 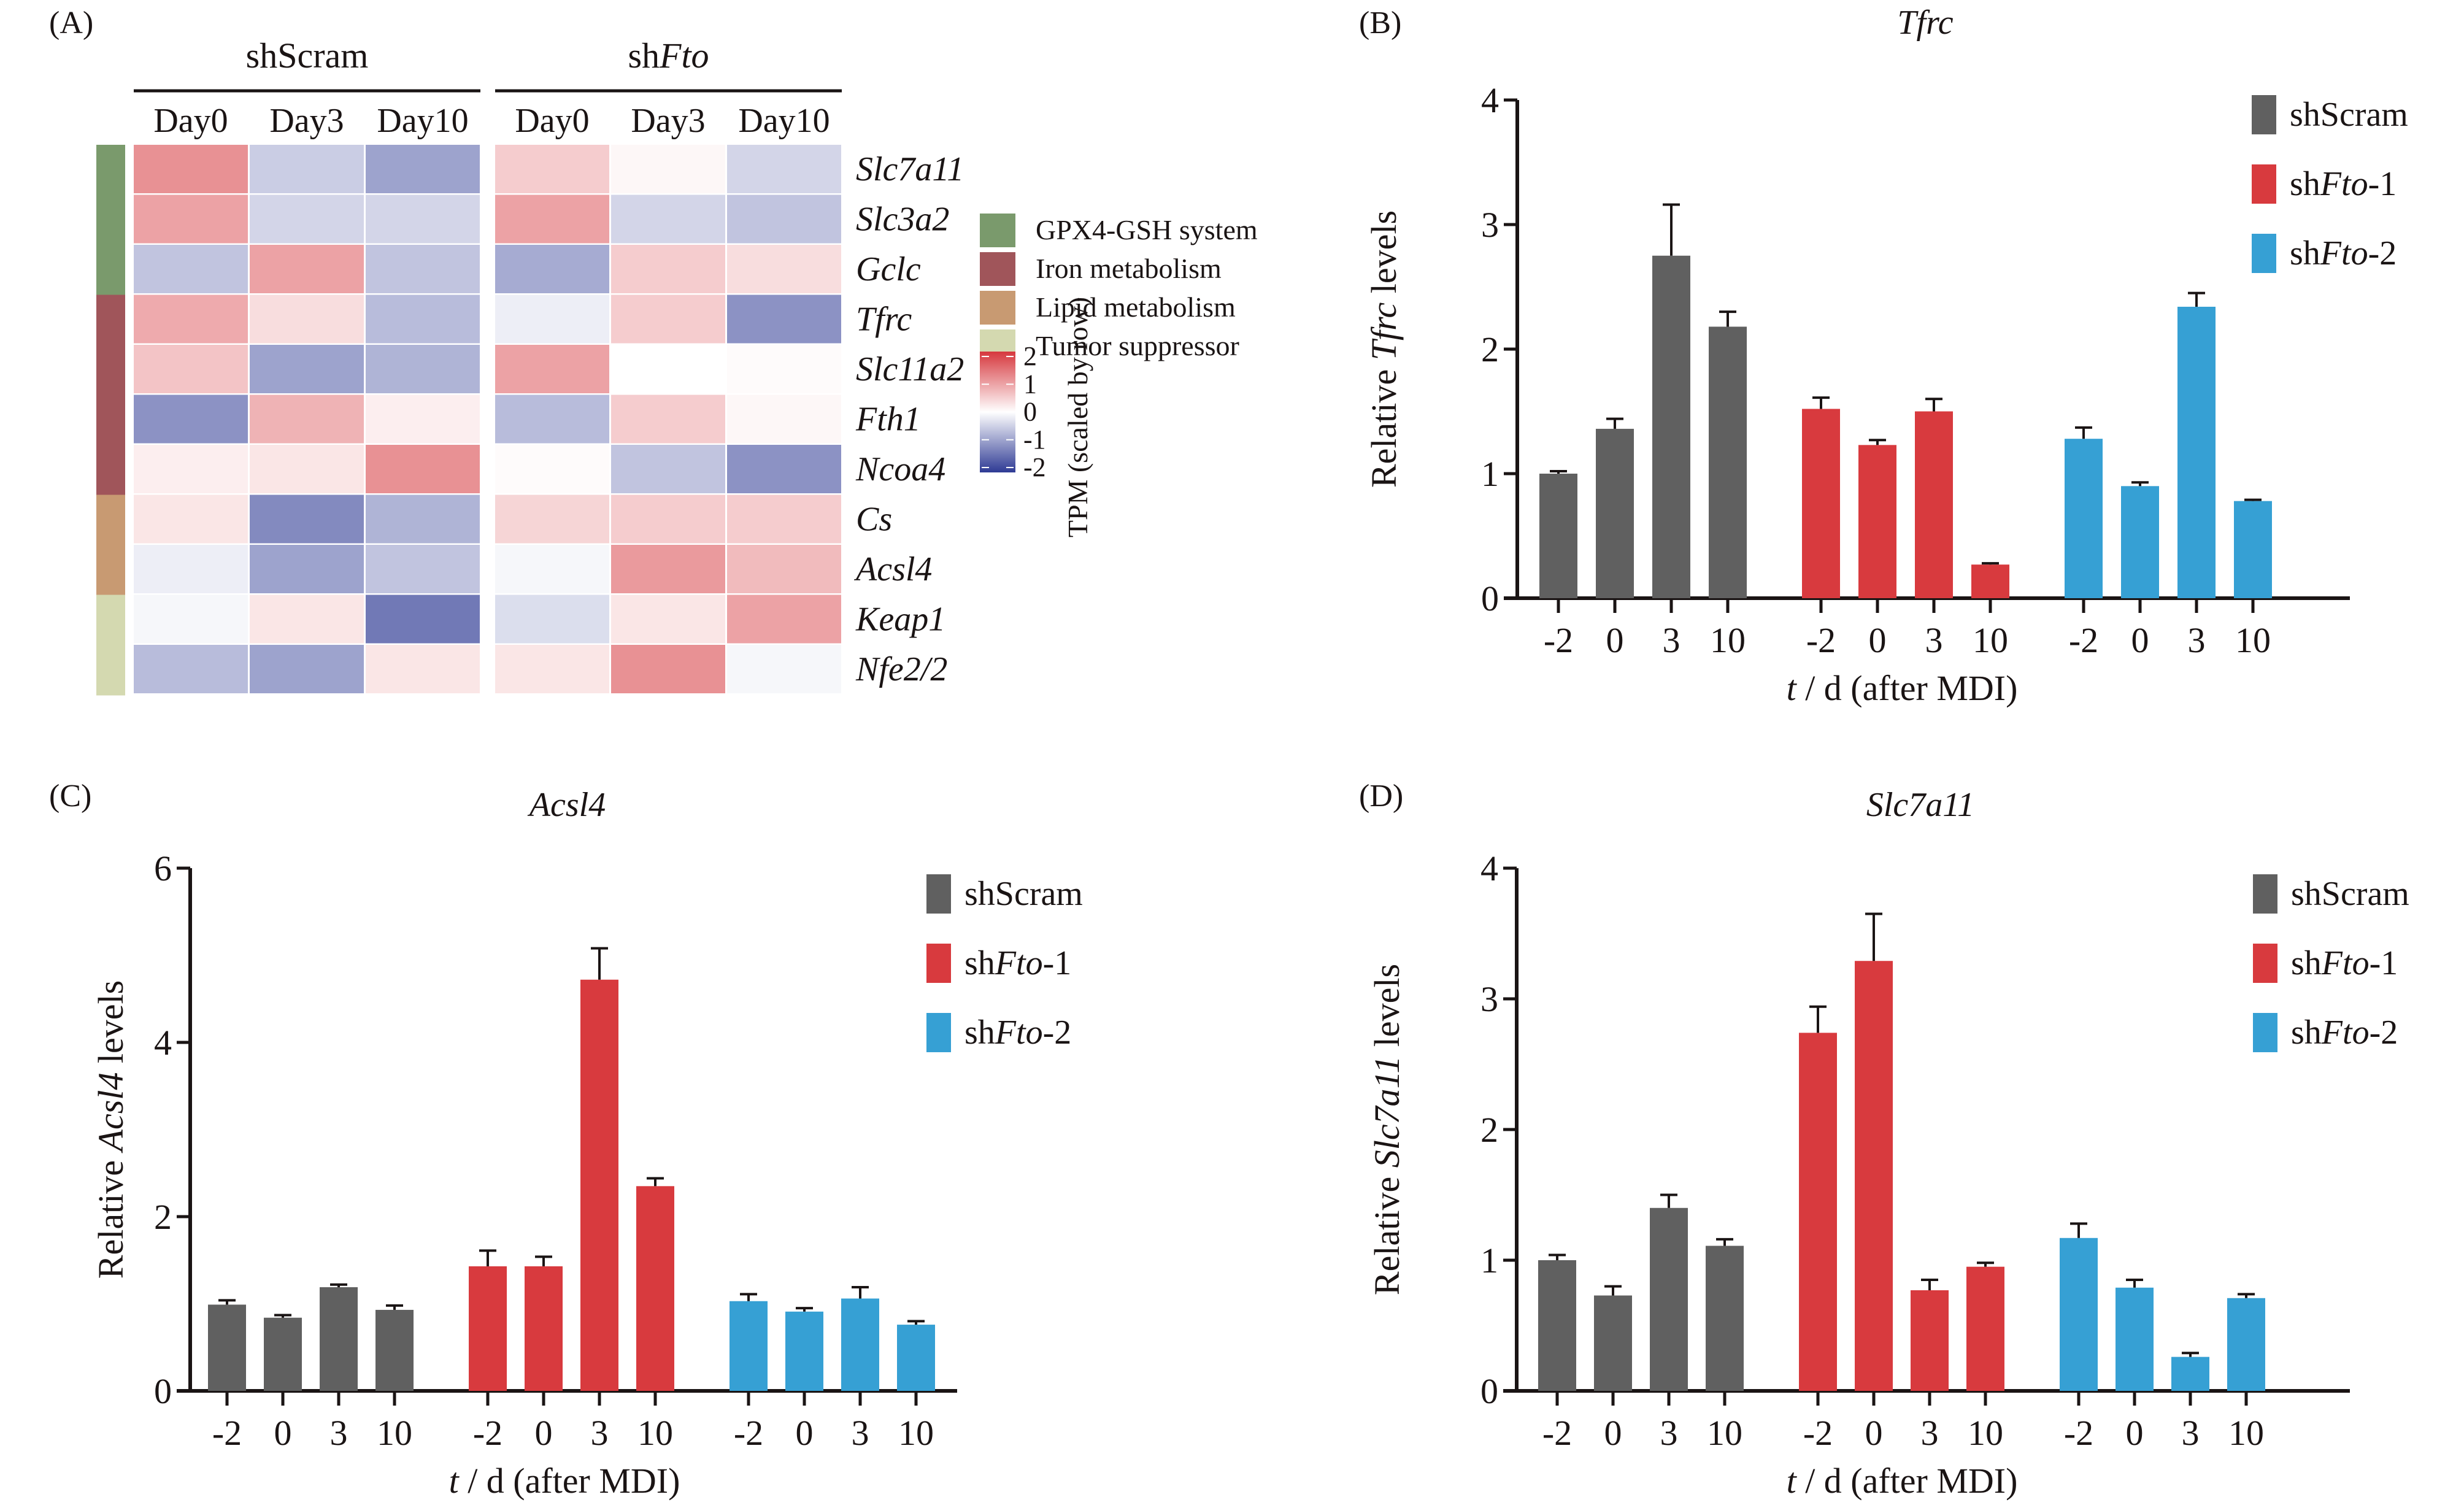 I want to click on gene-label: Slc7a11, so click(x=910, y=169).